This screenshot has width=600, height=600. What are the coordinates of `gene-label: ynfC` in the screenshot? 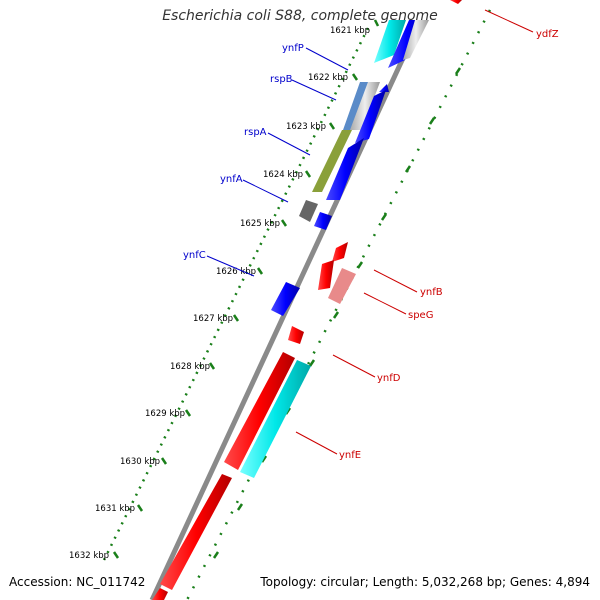 It's located at (194, 255).